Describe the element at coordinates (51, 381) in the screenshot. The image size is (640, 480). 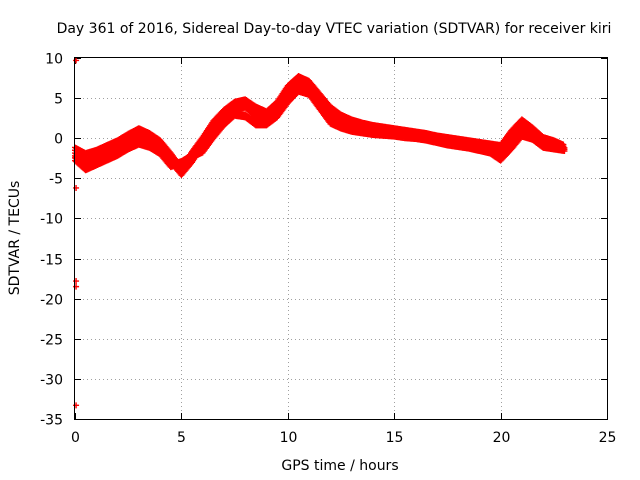
I see `y-tick-label: -30` at that location.